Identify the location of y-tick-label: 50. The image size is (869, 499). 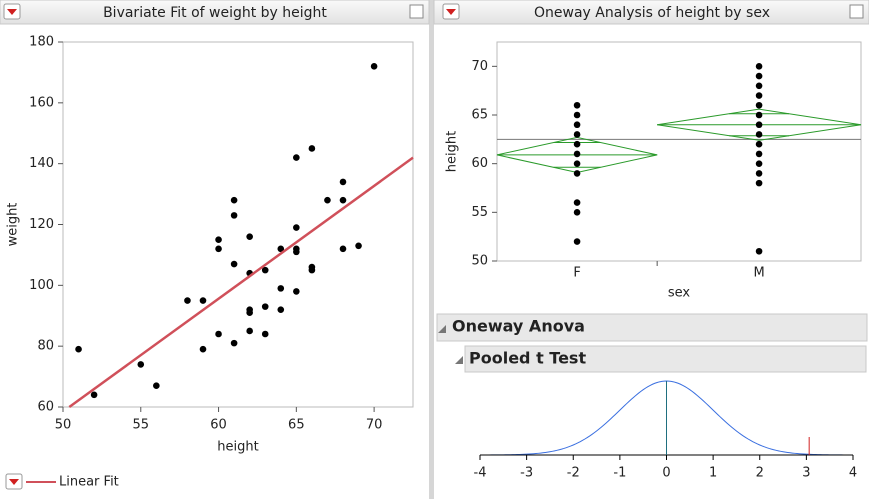
(479, 261).